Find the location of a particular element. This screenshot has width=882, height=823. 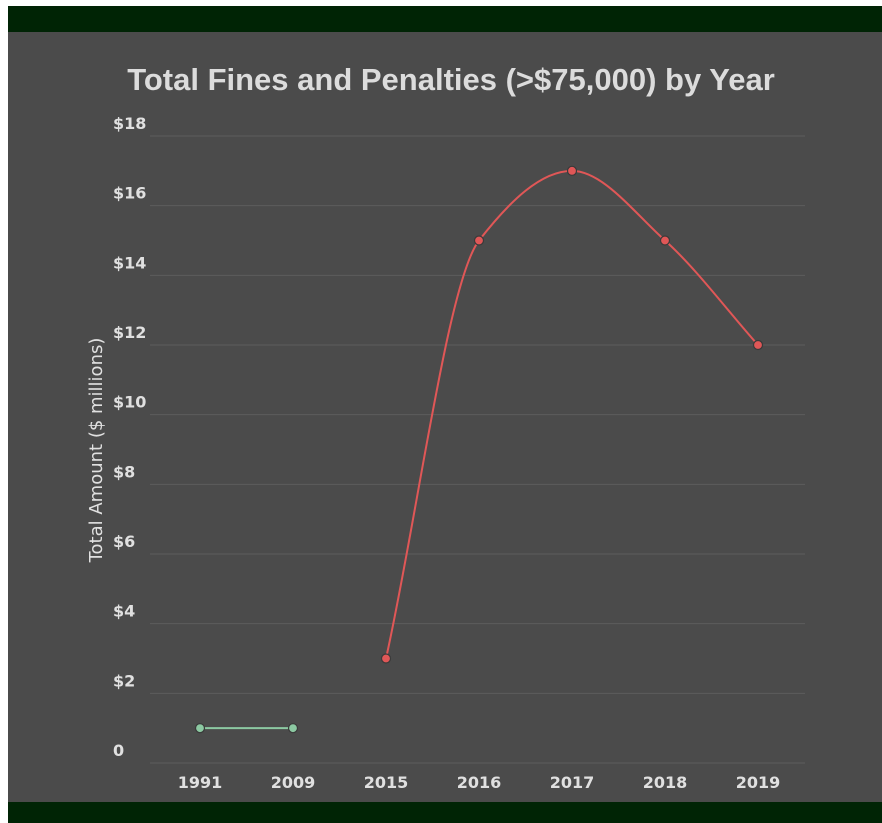

y-tick-label: $8 is located at coordinates (124, 471).